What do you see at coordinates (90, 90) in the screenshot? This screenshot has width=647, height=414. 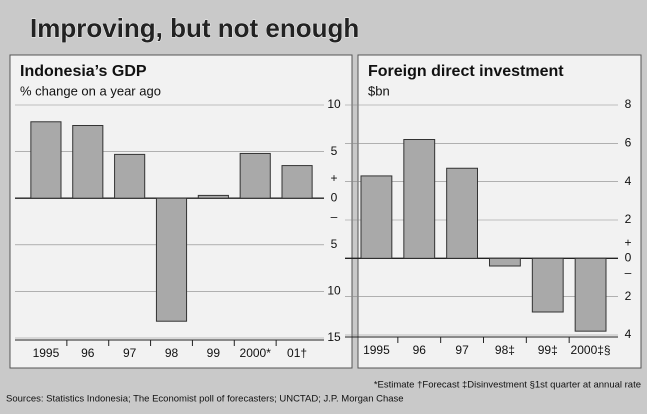 I see `chart-subtitle: % change on a year ago` at bounding box center [90, 90].